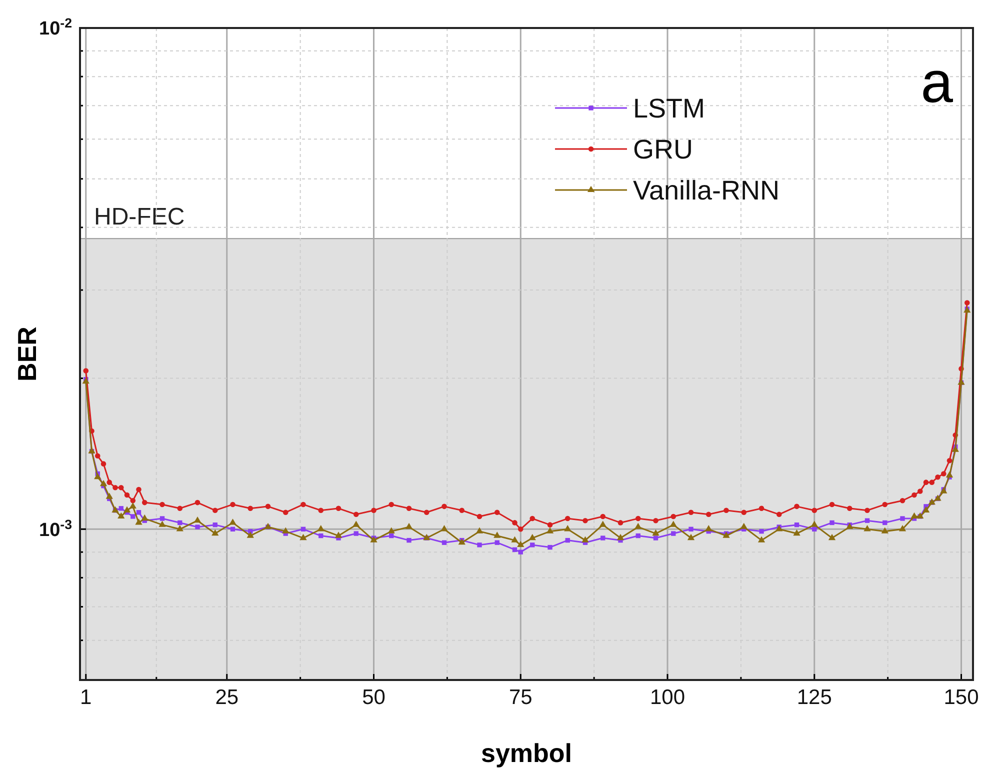  I want to click on x-axis-title: symbol, so click(526, 753).